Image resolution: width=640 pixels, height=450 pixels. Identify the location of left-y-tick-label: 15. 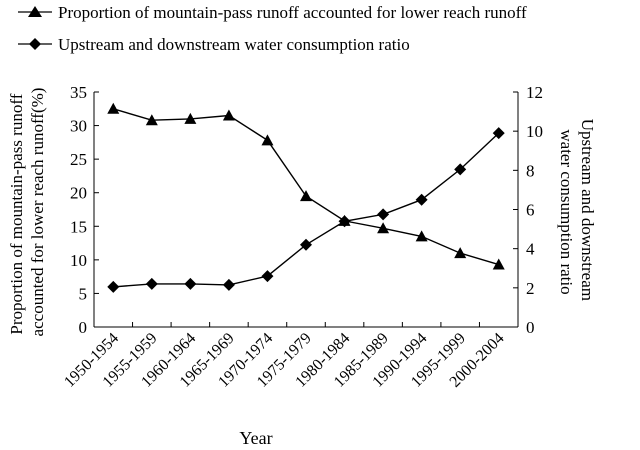
(78, 226).